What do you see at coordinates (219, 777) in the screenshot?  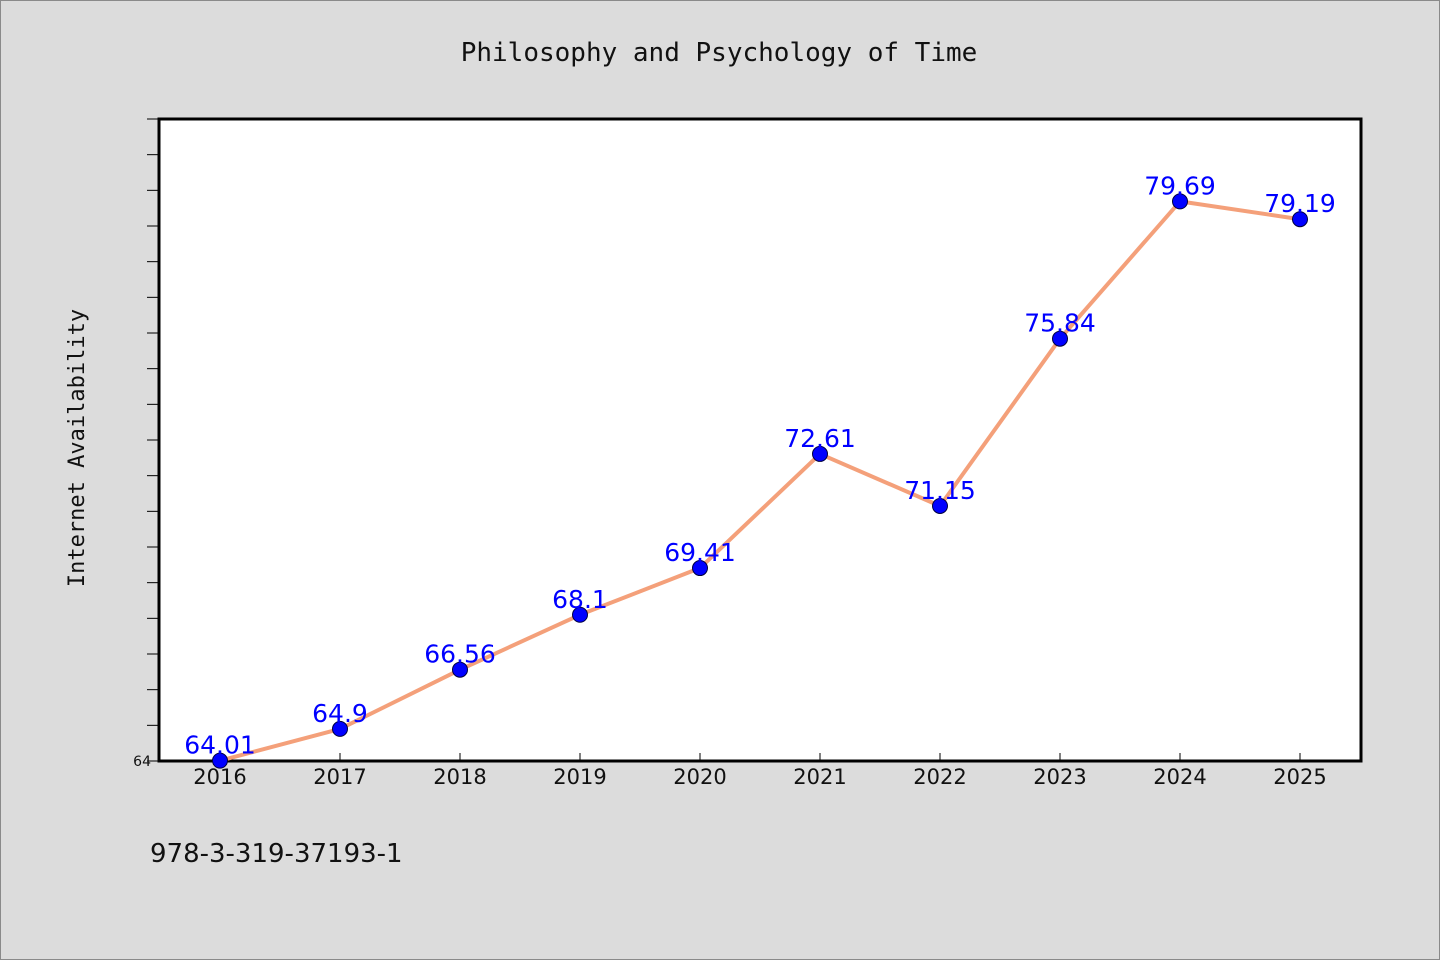 I see `x-tick-label: 2016` at bounding box center [219, 777].